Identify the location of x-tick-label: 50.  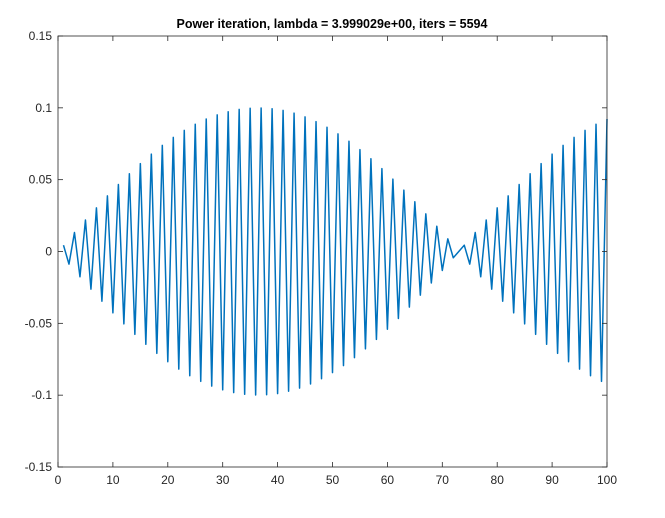
(333, 480).